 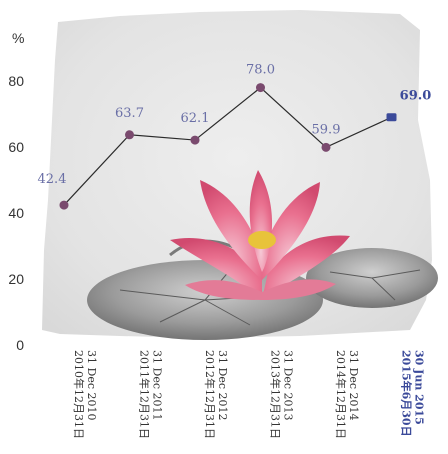 I want to click on x-tick-label-zh: 2012年12月31日, so click(x=210, y=394).